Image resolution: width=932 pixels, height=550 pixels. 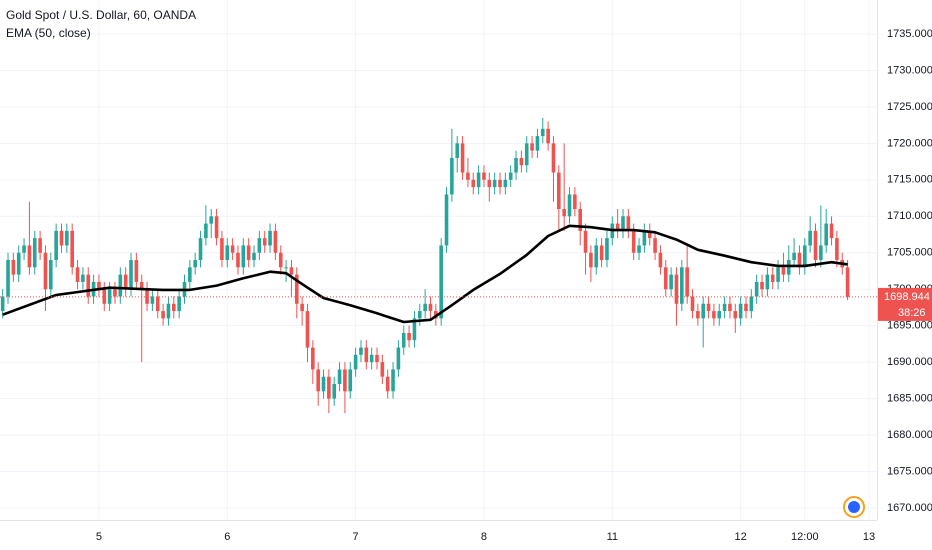 What do you see at coordinates (909, 362) in the screenshot?
I see `y-tick-label: 1690.000` at bounding box center [909, 362].